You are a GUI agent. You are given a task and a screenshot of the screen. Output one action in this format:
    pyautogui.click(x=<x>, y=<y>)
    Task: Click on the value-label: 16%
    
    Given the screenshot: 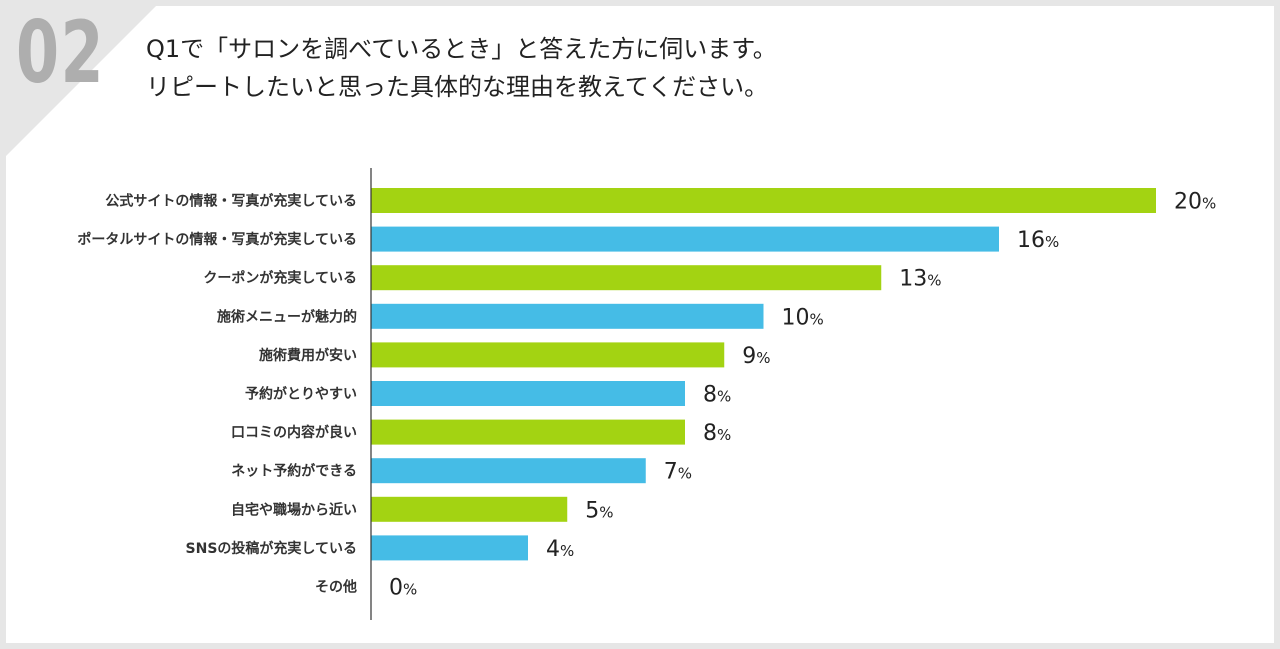 What is the action you would take?
    pyautogui.click(x=1038, y=240)
    